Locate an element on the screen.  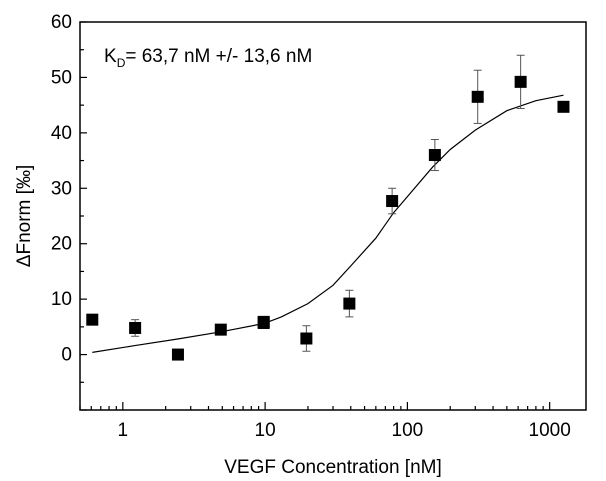
y-tick-label: 10 is located at coordinates (61, 299).